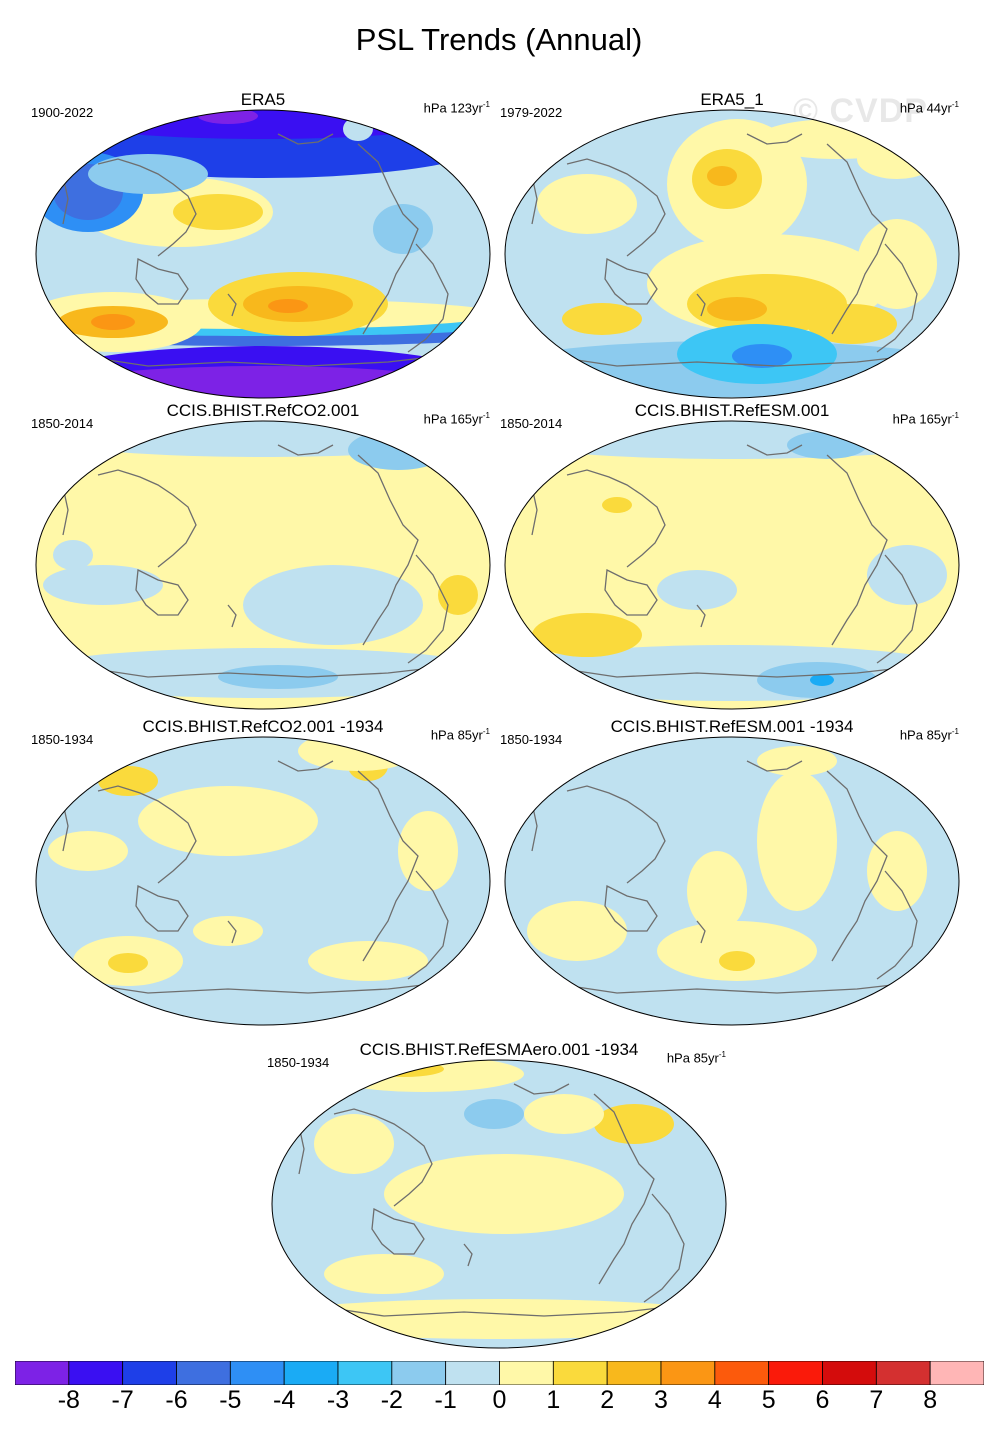 The image size is (998, 1441). I want to click on panel-period: 1900-2022, so click(62, 112).